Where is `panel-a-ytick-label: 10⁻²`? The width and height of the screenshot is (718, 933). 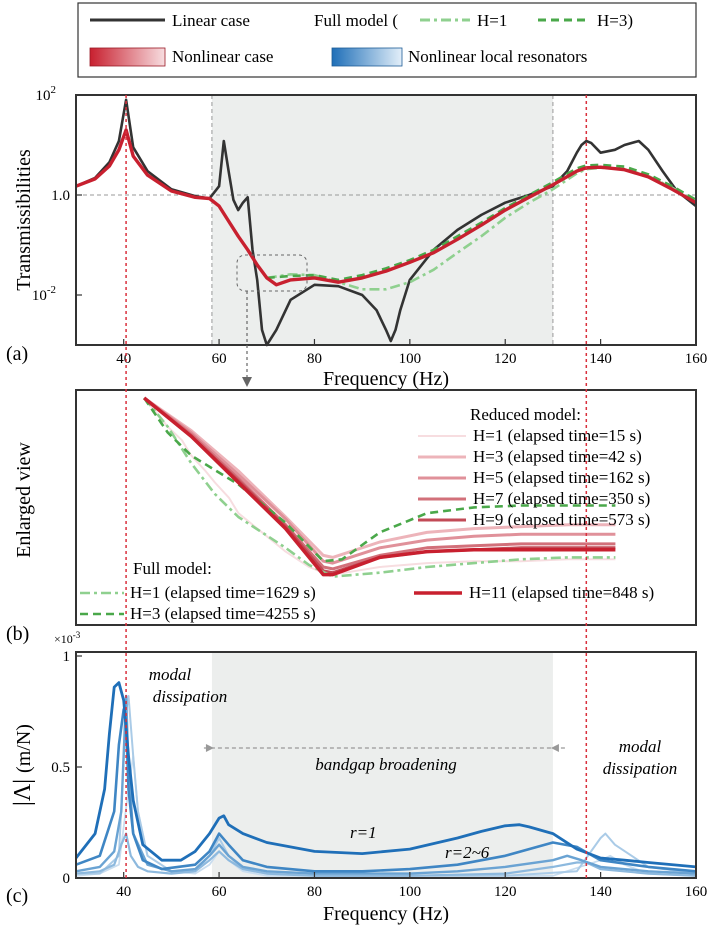
panel-a-ytick-label: 10⁻² is located at coordinates (44, 294).